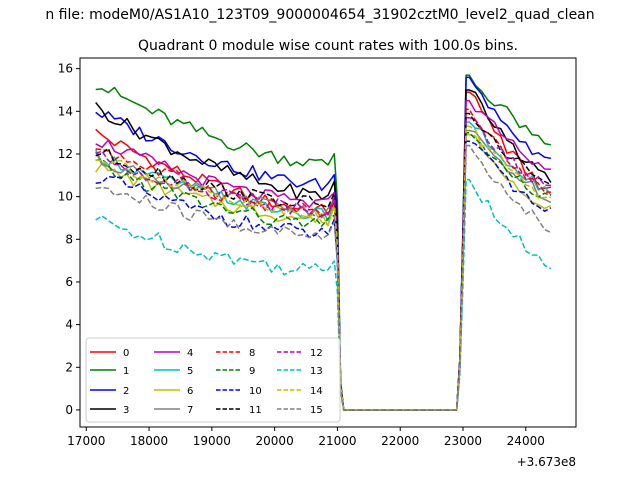 The height and width of the screenshot is (480, 640). I want to click on legend-label-3: 3, so click(126, 410).